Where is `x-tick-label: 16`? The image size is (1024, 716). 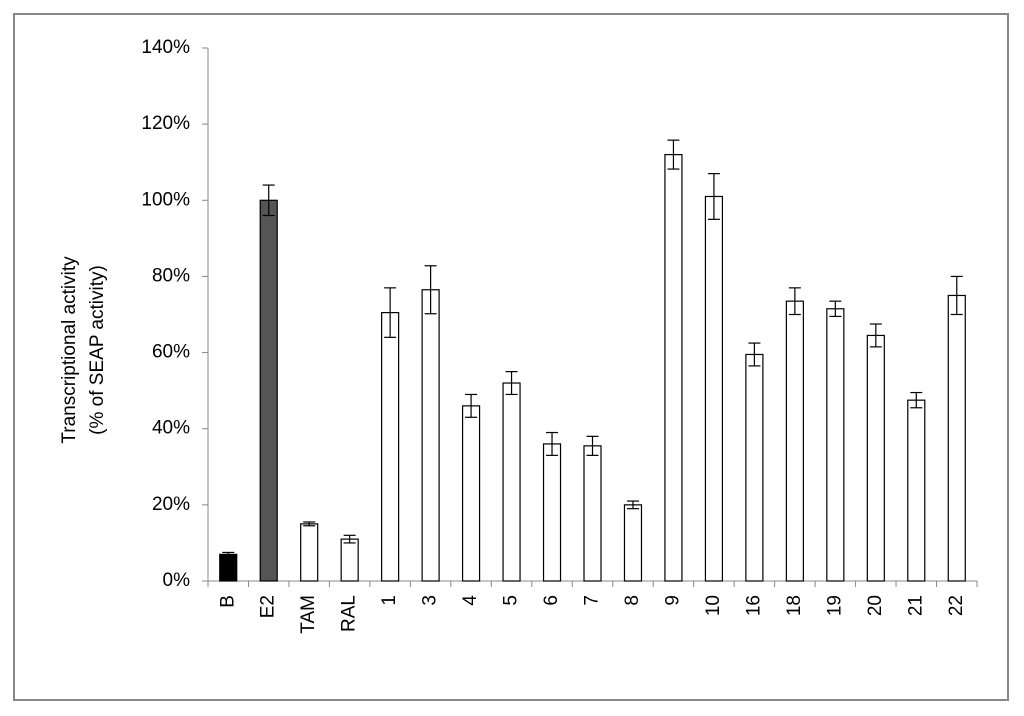
x-tick-label: 16 is located at coordinates (753, 605).